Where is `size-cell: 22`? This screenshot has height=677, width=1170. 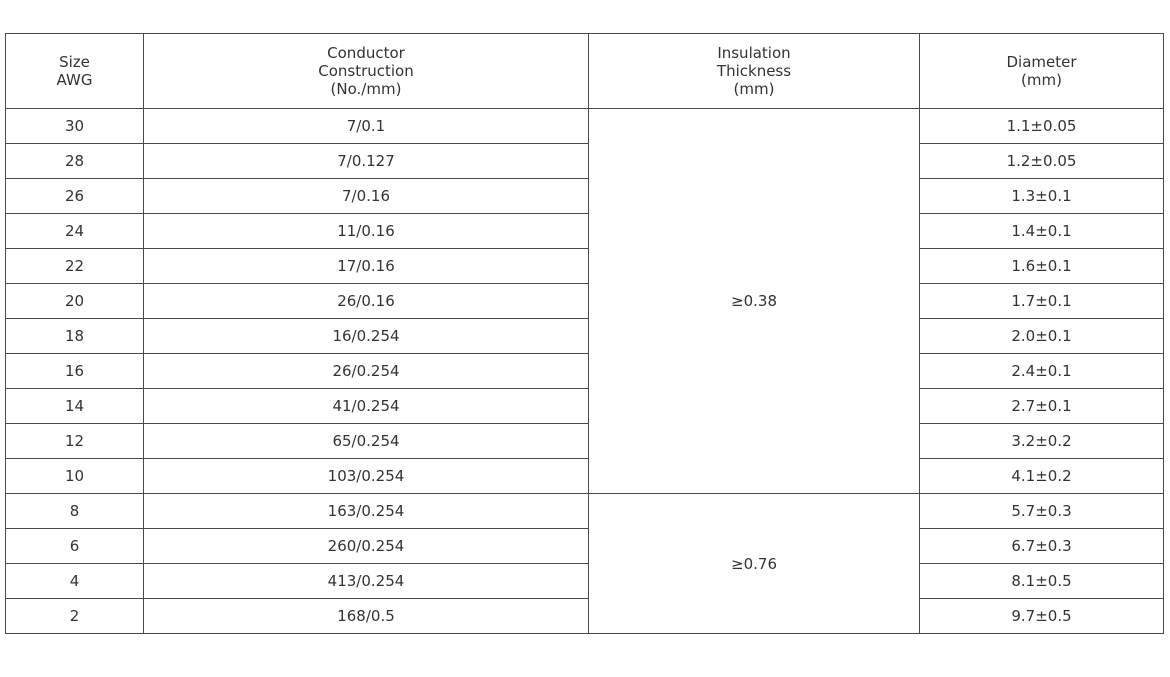
size-cell: 22 is located at coordinates (74, 266).